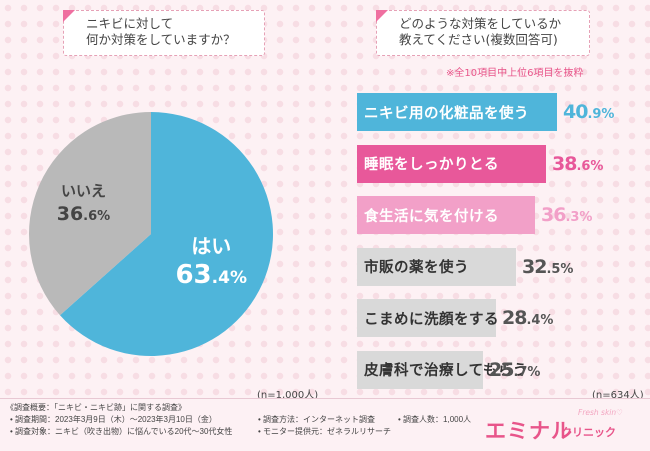  Describe the element at coordinates (325, 431) in the screenshot. I see `survey-provider: • モニター提供元：ゼネラルリサーチ` at that location.